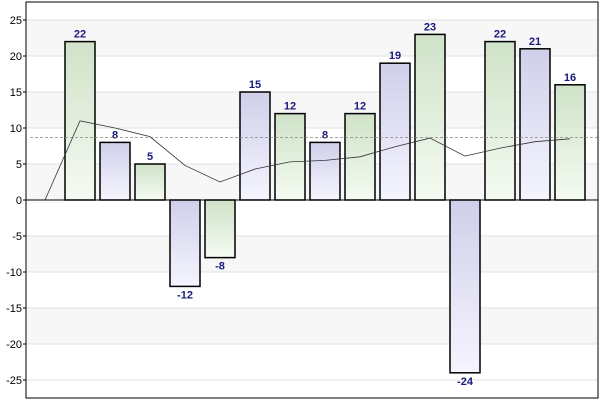 The height and width of the screenshot is (400, 600). Describe the element at coordinates (535, 42) in the screenshot. I see `data-label: 21` at that location.